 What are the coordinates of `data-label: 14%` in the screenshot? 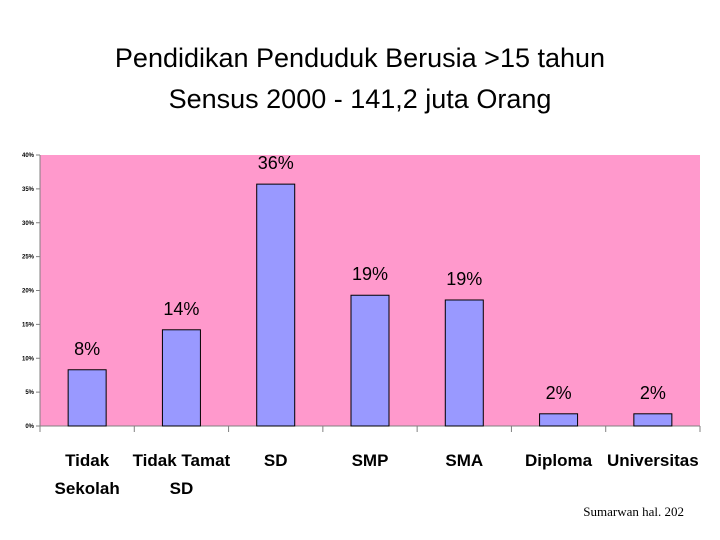 It's located at (181, 309).